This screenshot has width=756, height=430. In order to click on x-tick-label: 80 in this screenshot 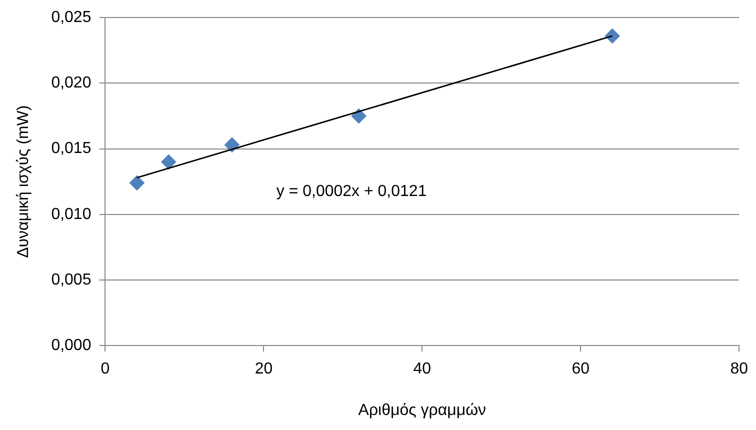, I will do `click(739, 369)`.